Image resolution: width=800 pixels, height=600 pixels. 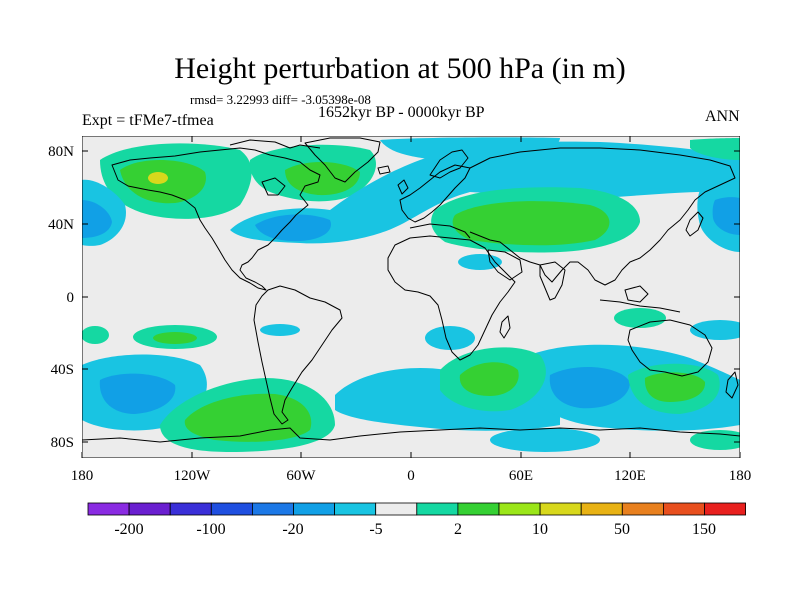 I want to click on scandinavia, so click(x=449, y=164).